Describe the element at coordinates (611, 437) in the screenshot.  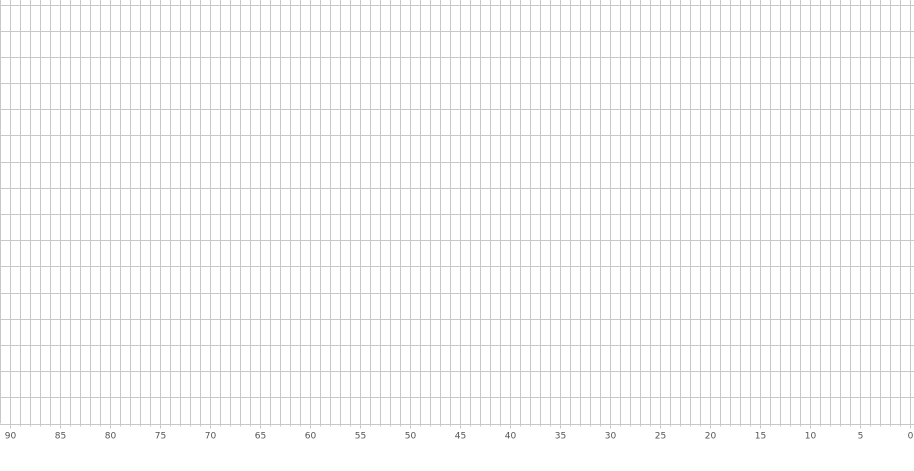
I see `x-tick-label: 30` at that location.